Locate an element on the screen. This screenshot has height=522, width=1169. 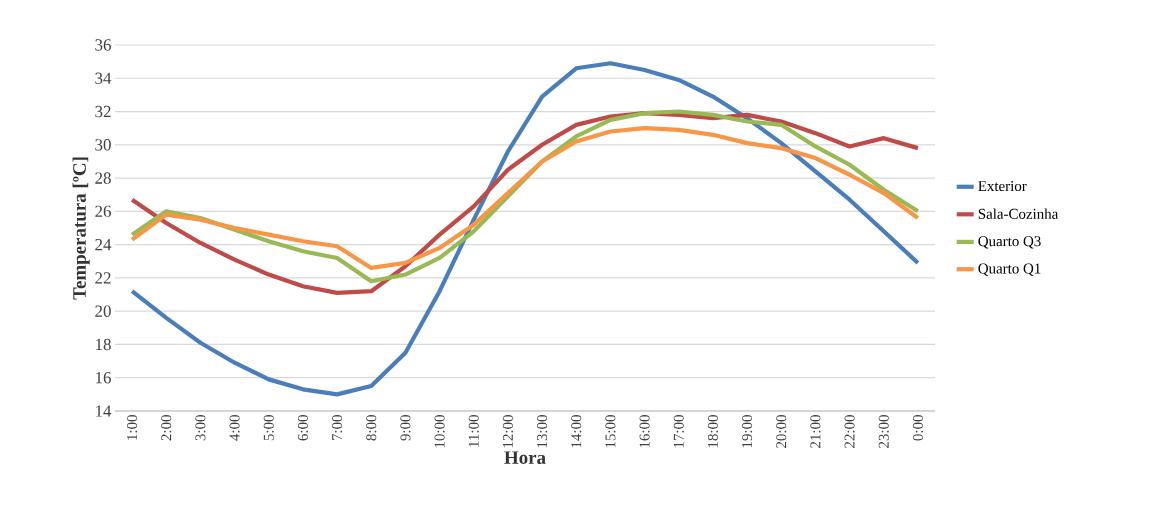
x-tick-label: 23:00 is located at coordinates (883, 431).